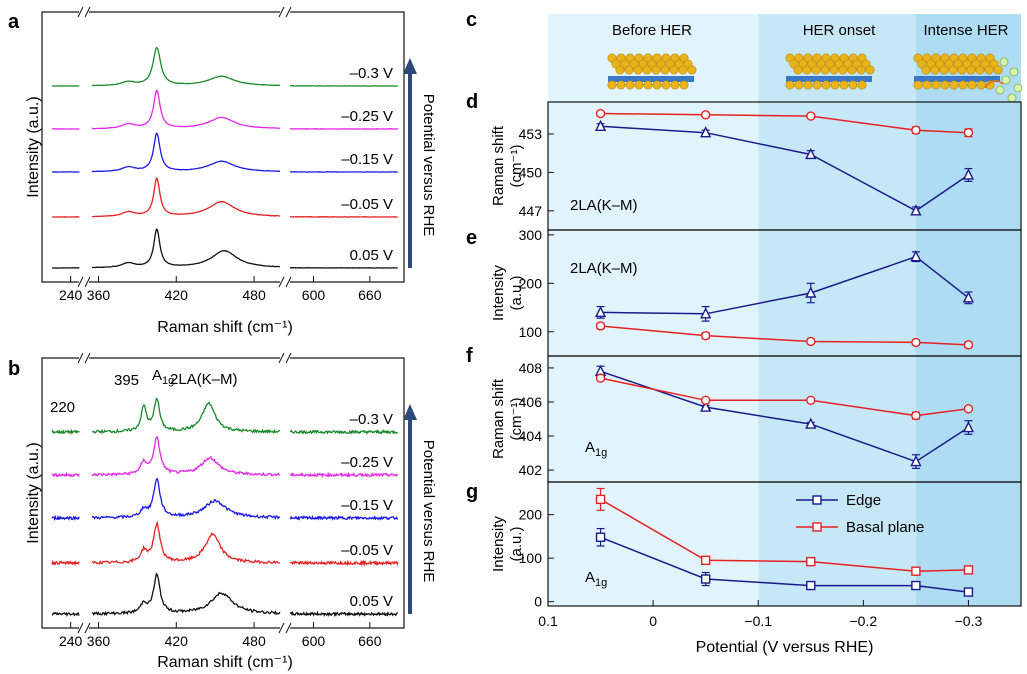 The width and height of the screenshot is (1027, 674). What do you see at coordinates (531, 368) in the screenshot?
I see `y-tick-label: 408` at bounding box center [531, 368].